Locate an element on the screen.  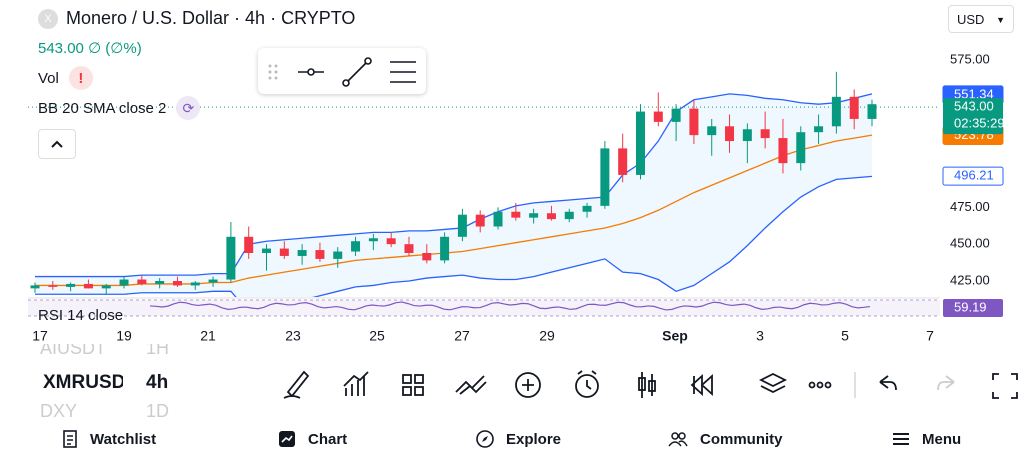
countdown: 02:35:29 is located at coordinates (979, 123).